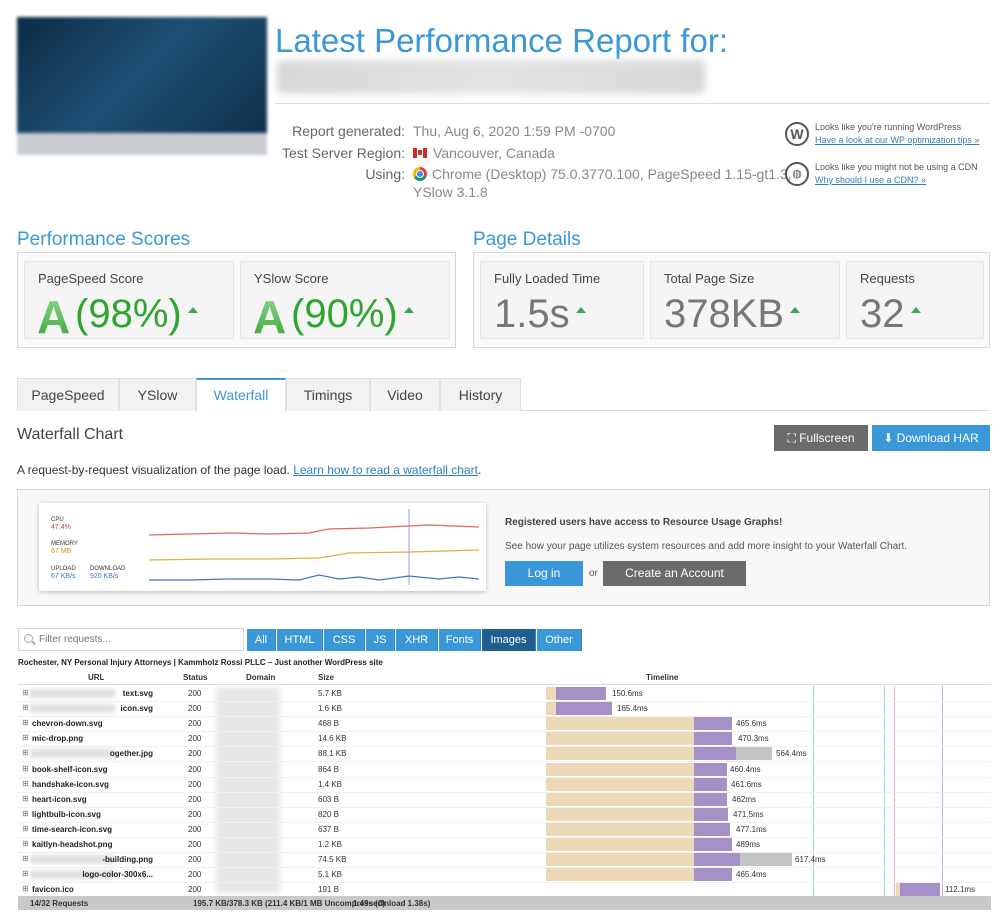  I want to click on upload-label: UPLOAD, so click(63, 569).